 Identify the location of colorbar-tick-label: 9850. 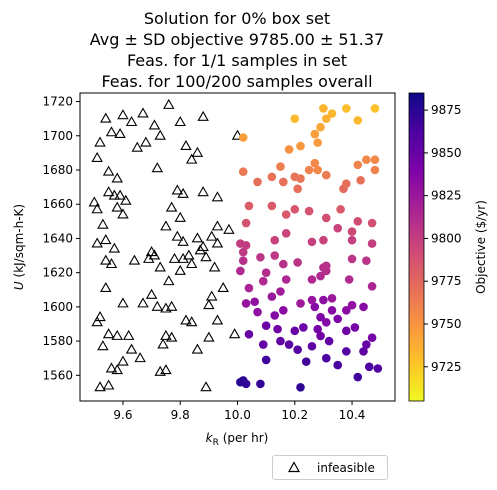
(446, 153).